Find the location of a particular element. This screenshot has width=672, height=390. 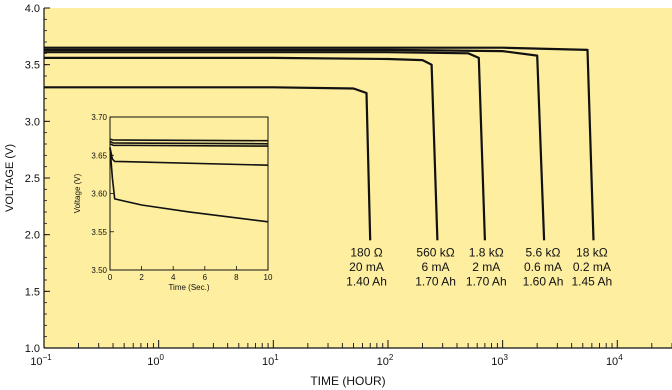

curve-annotation: 560 kΩ is located at coordinates (435, 252).